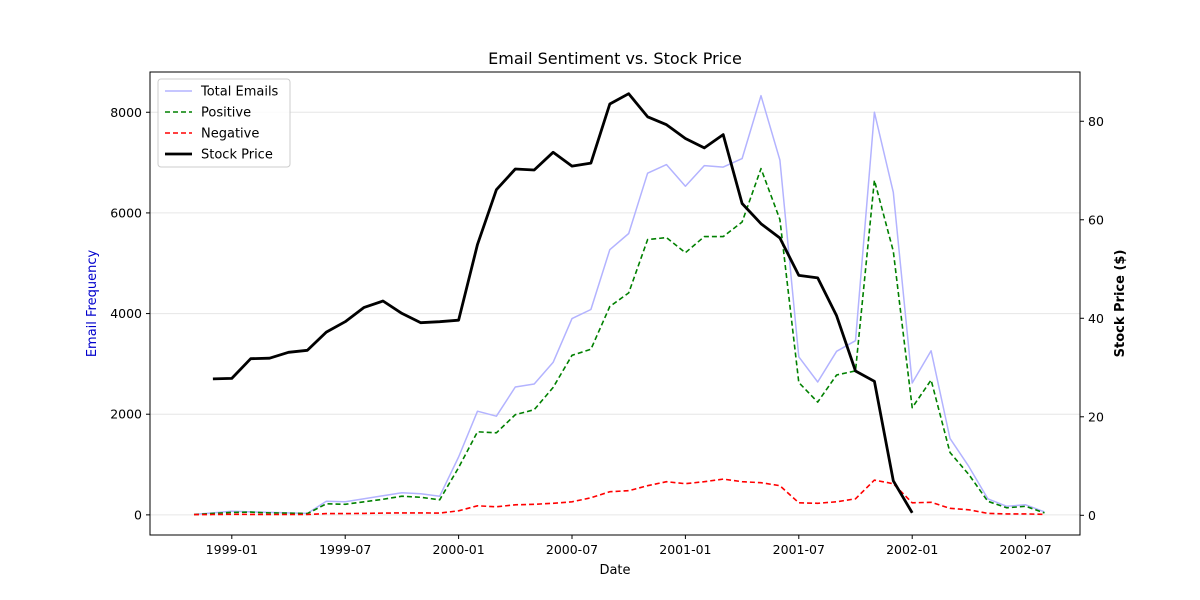 The width and height of the screenshot is (1200, 600). What do you see at coordinates (799, 549) in the screenshot?
I see `x-tick-label: 2001-07` at bounding box center [799, 549].